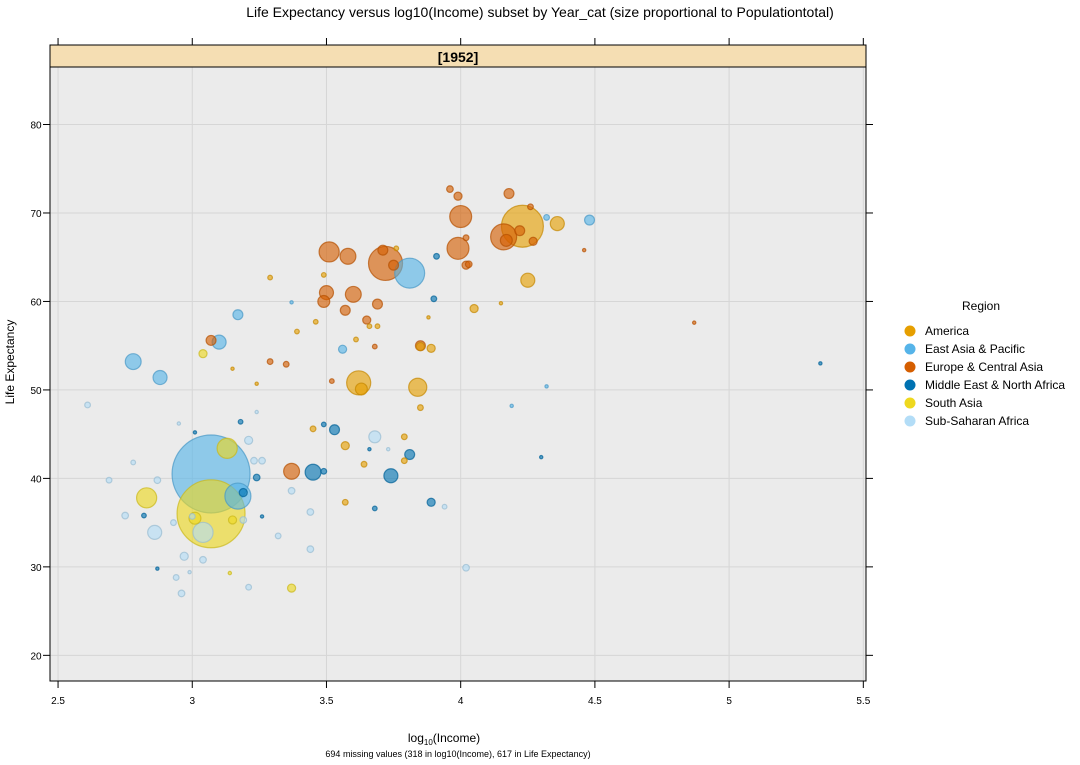  Describe the element at coordinates (10, 362) in the screenshot. I see `y-axis-label: Life Expectancy` at that location.